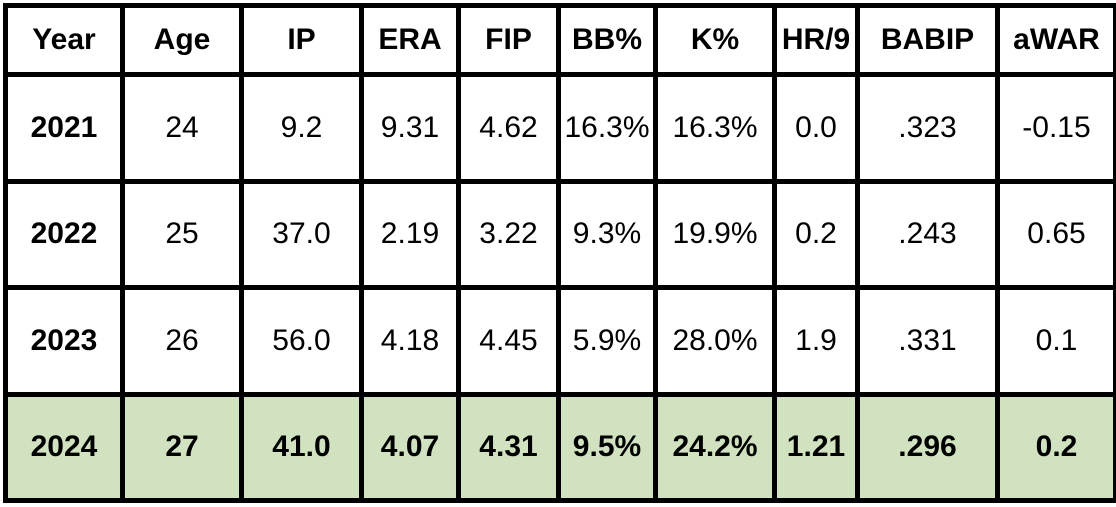  I want to click on column-header-bb-pct: BB%, so click(607, 40).